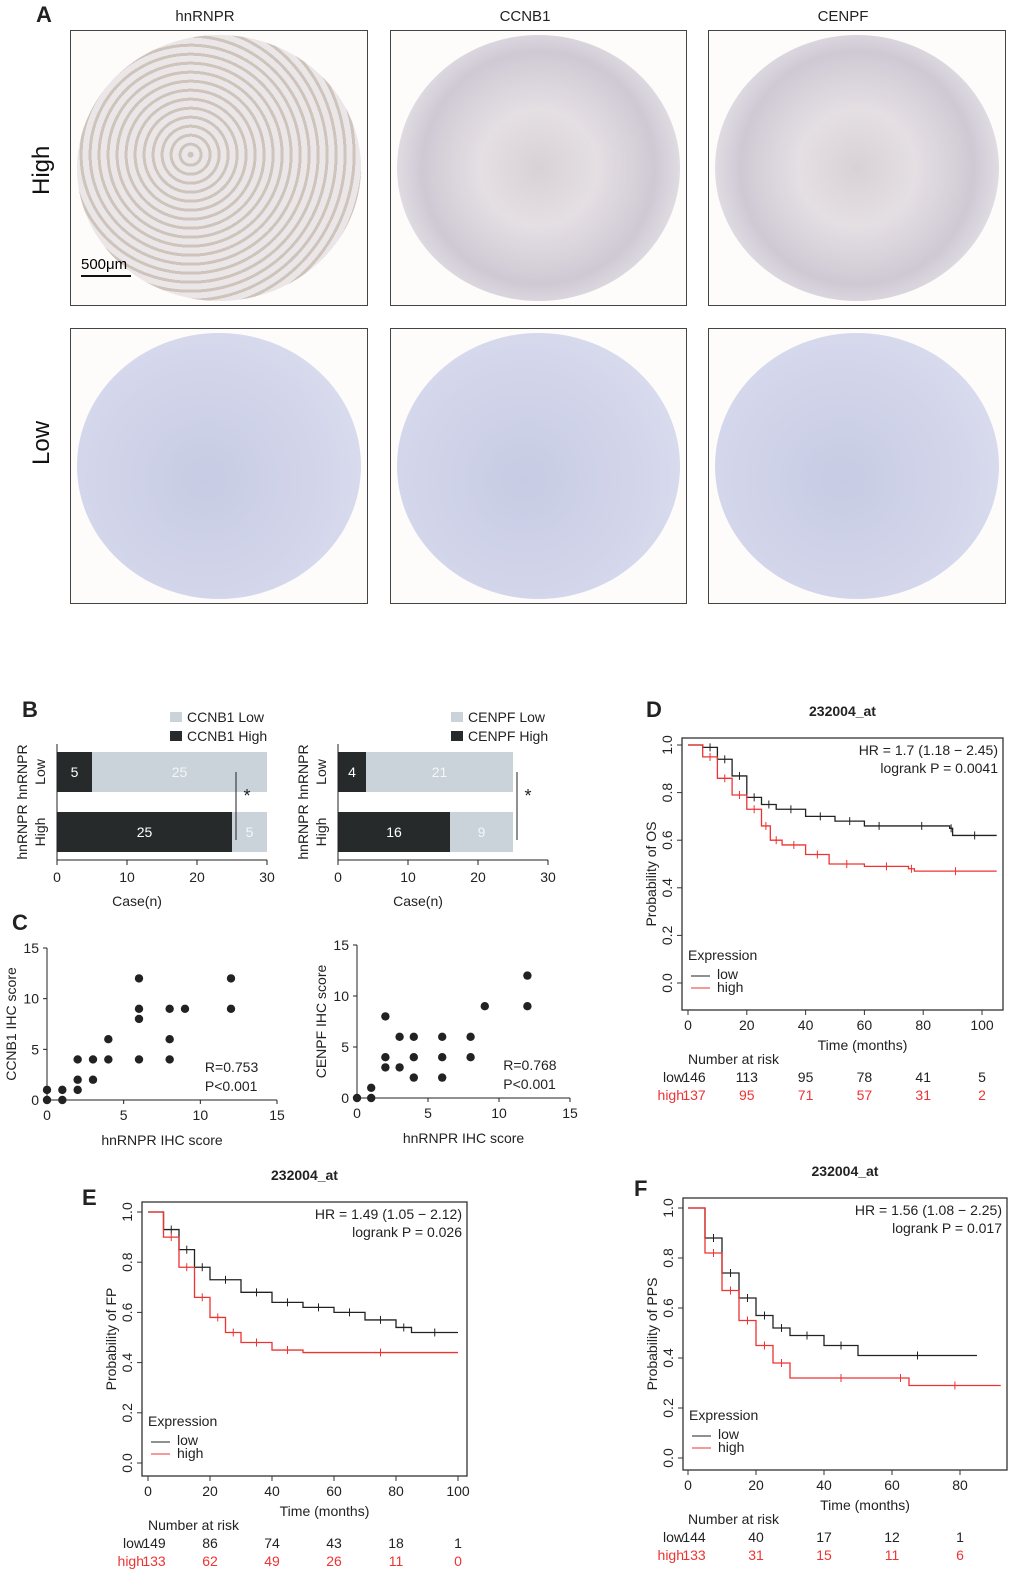 The width and height of the screenshot is (1020, 1579). I want to click on x-tick-label: 15, so click(277, 1115).